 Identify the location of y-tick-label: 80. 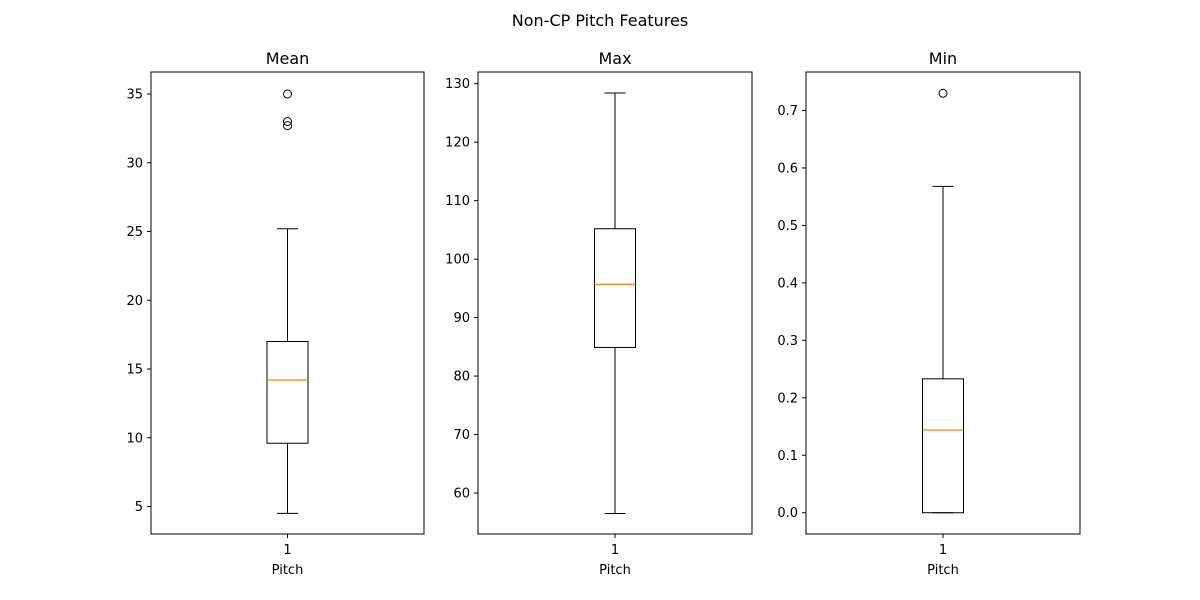
(461, 377).